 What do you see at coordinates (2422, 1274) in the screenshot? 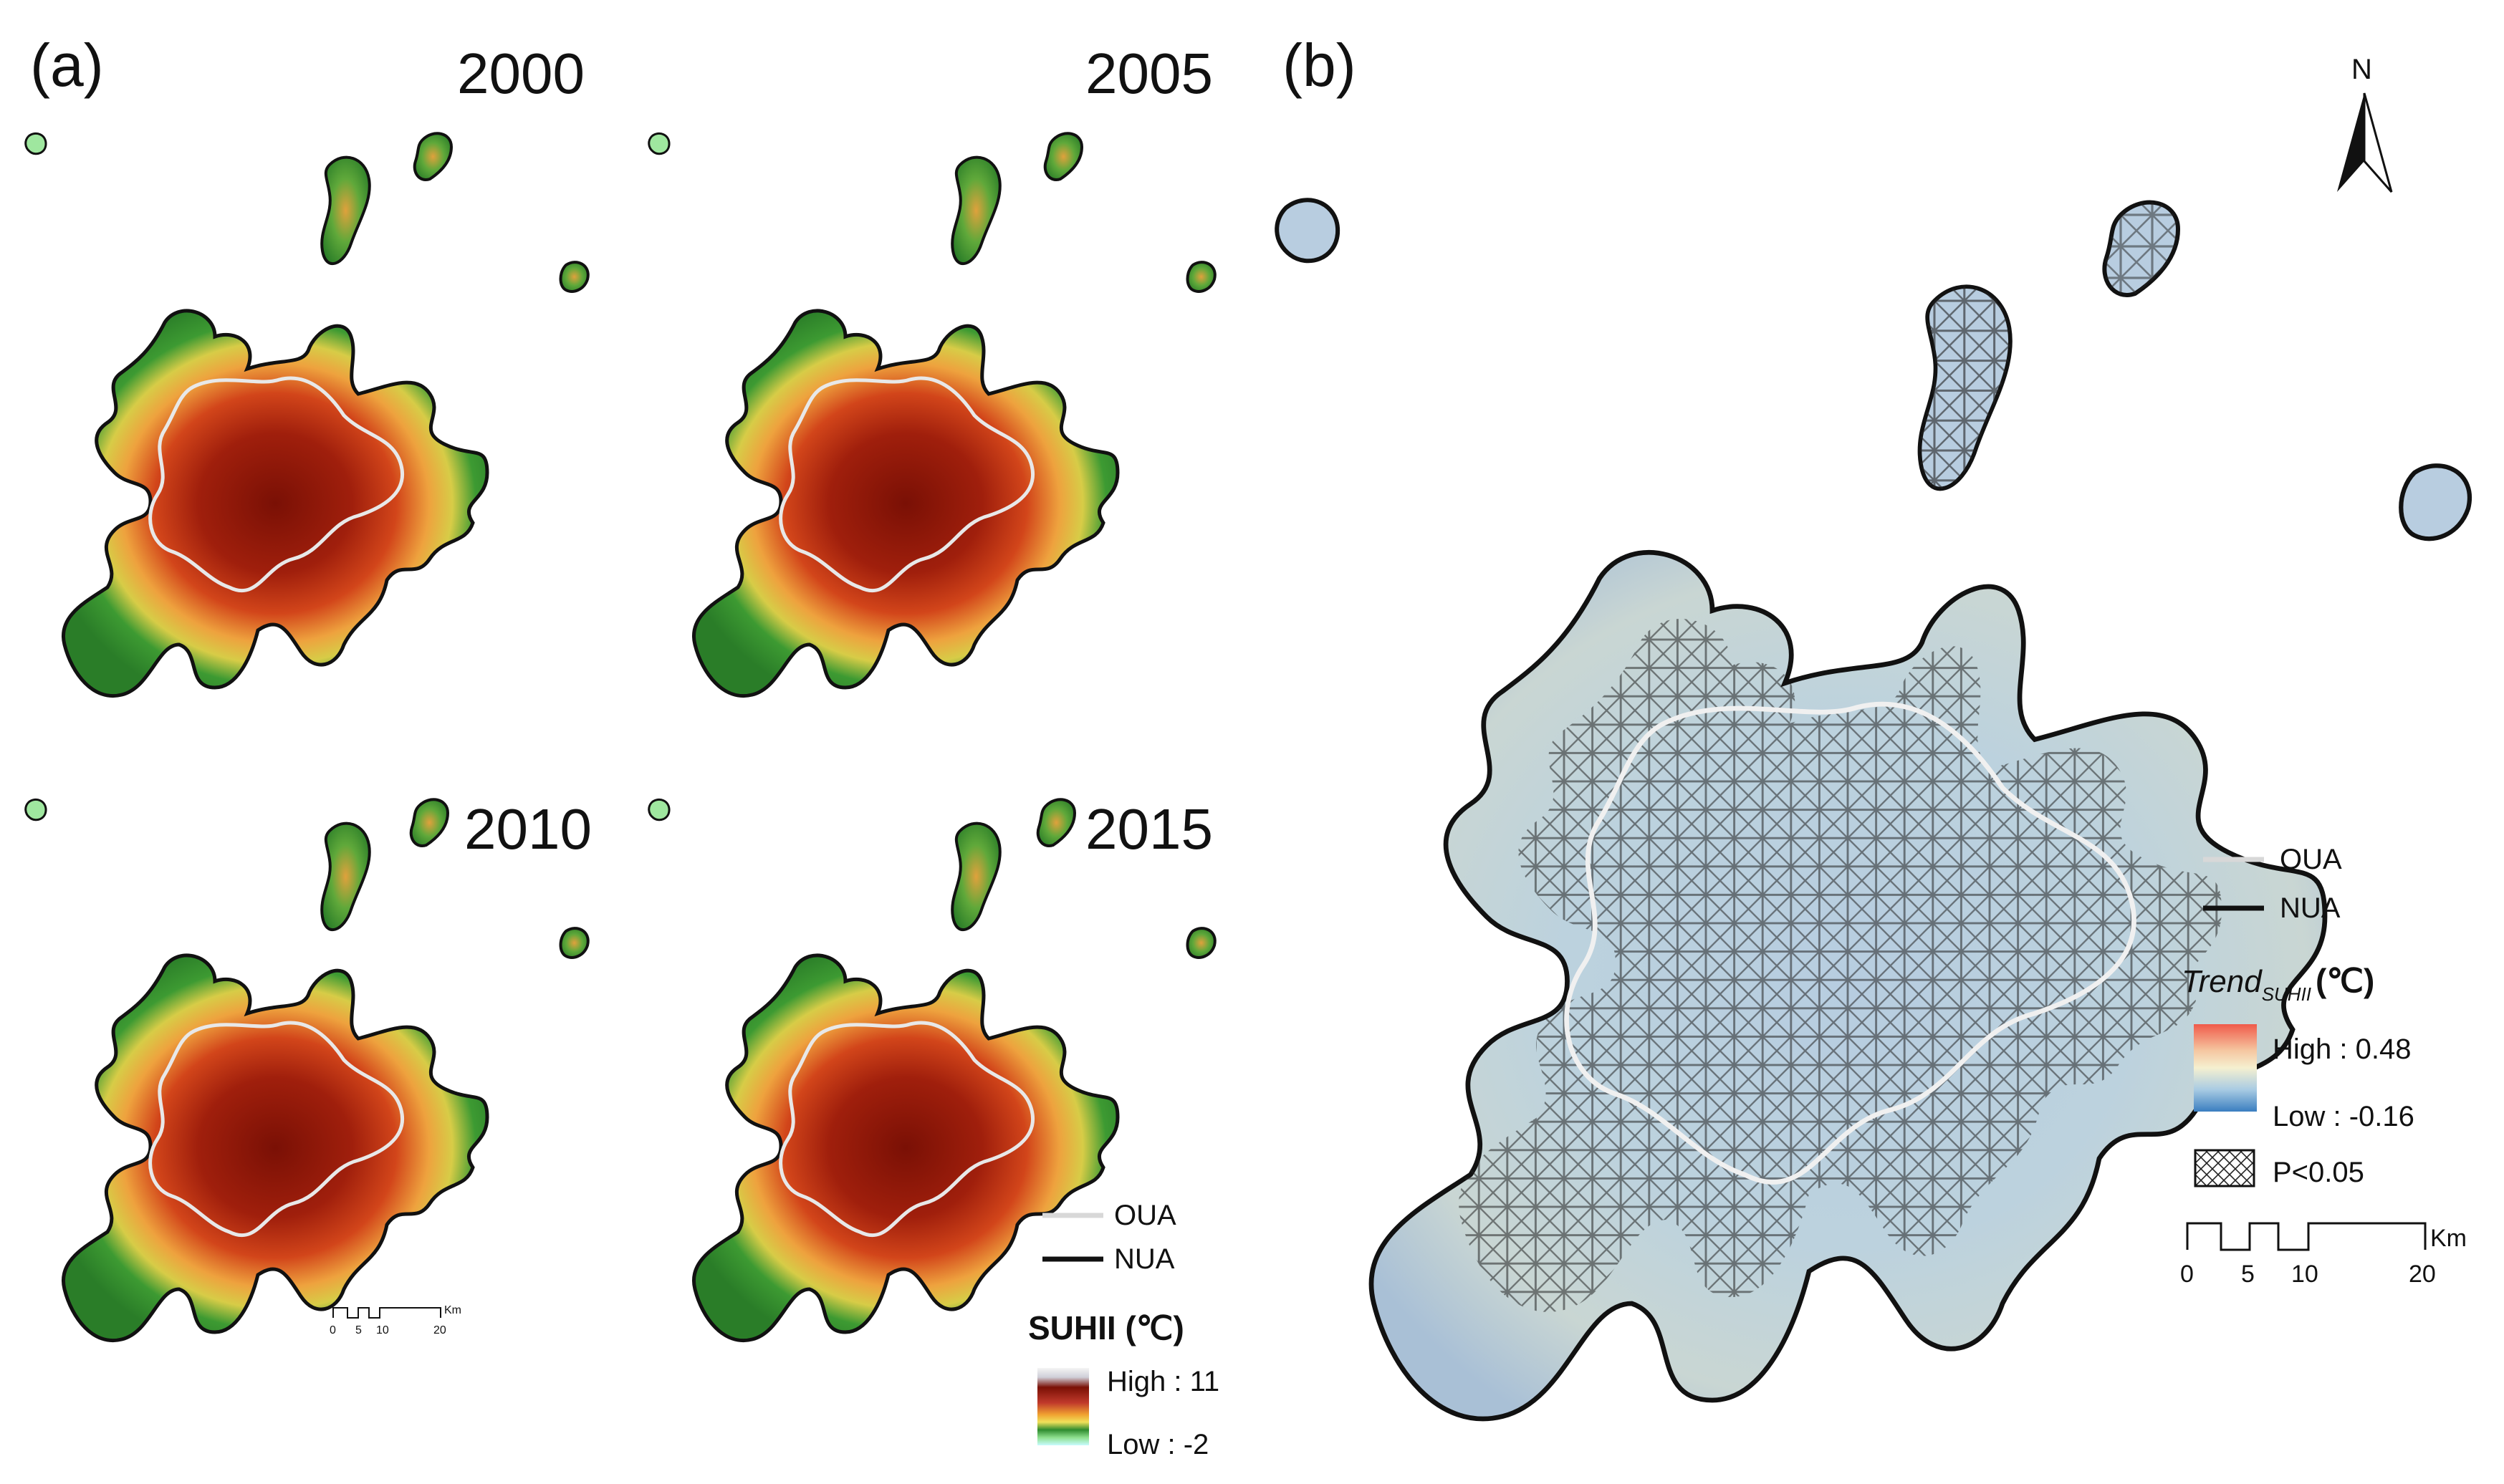
I see `scale-b-tick-20: 20` at bounding box center [2422, 1274].